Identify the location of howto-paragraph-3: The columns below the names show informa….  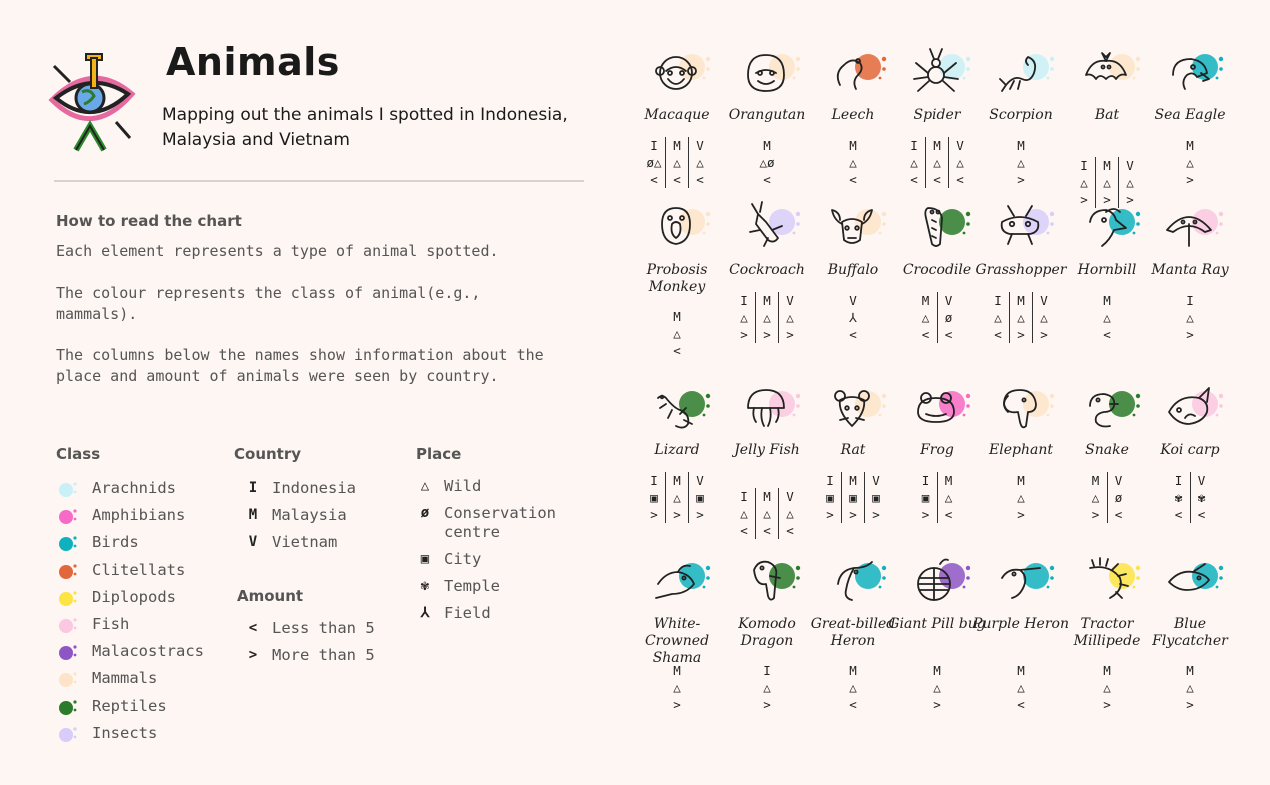
(300, 365).